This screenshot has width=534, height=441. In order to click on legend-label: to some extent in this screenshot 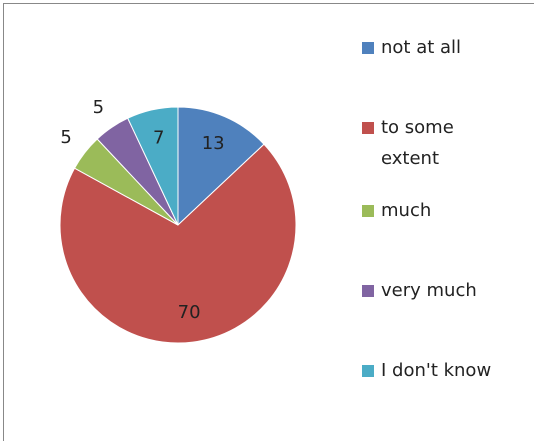, I will do `click(420, 143)`.